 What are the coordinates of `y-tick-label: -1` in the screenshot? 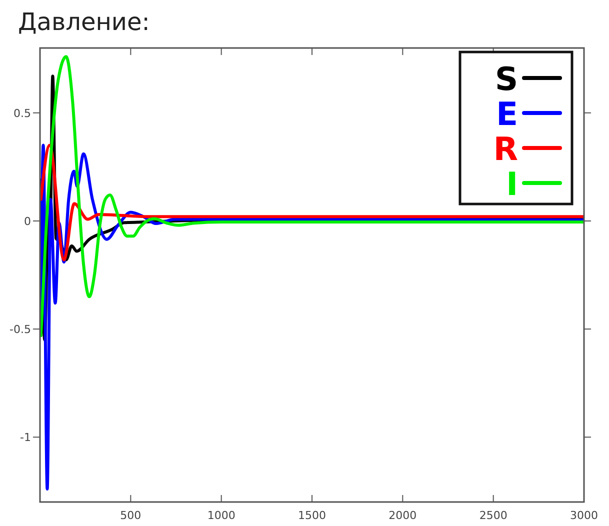 It's located at (25, 437).